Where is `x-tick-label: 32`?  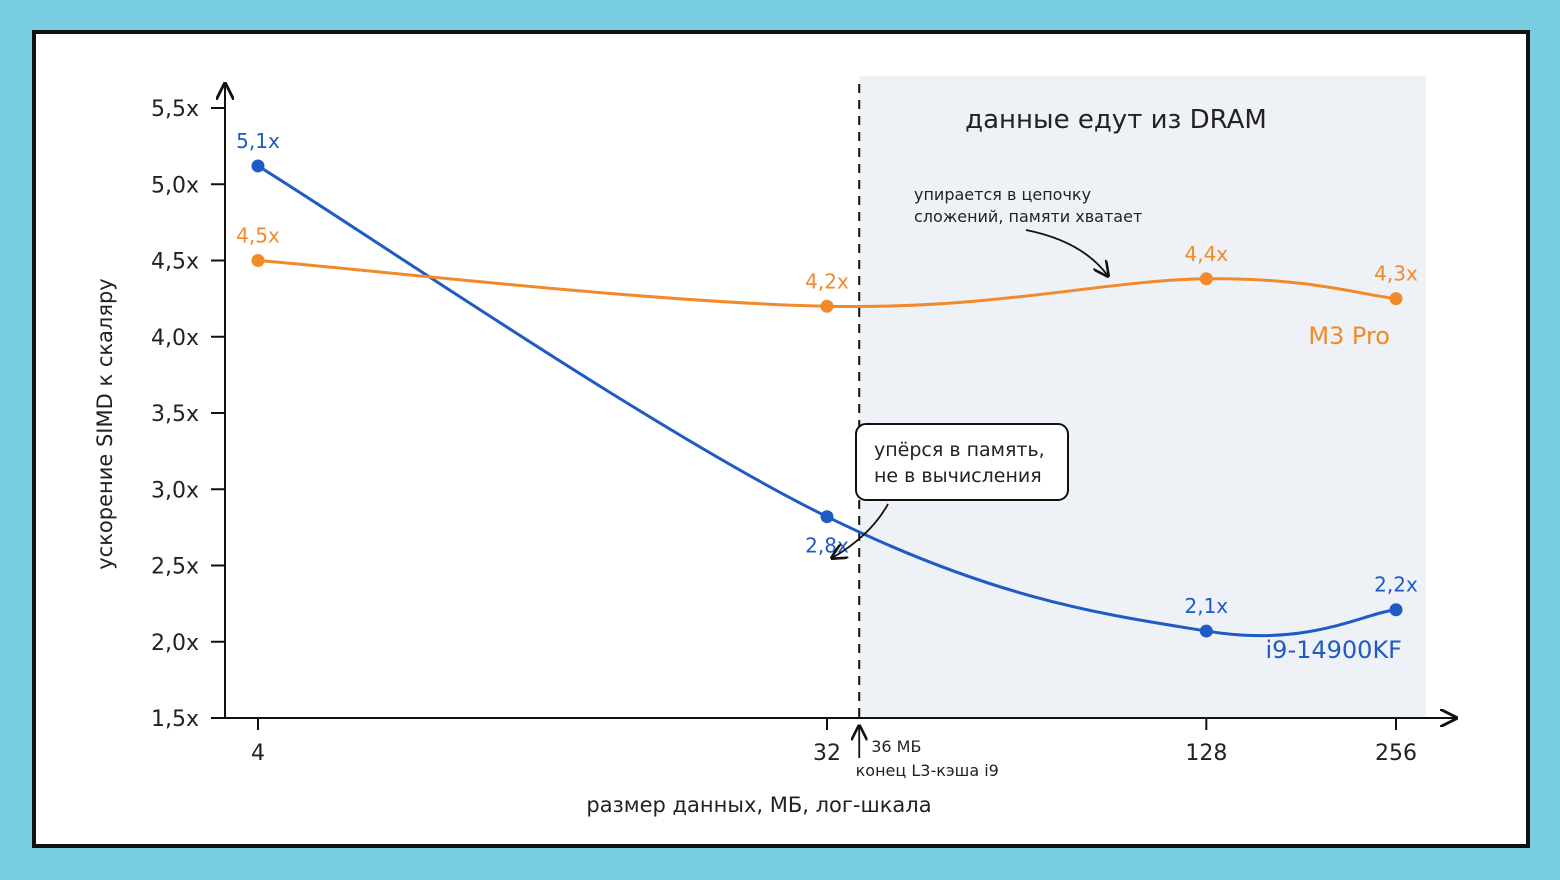 x-tick-label: 32 is located at coordinates (827, 753).